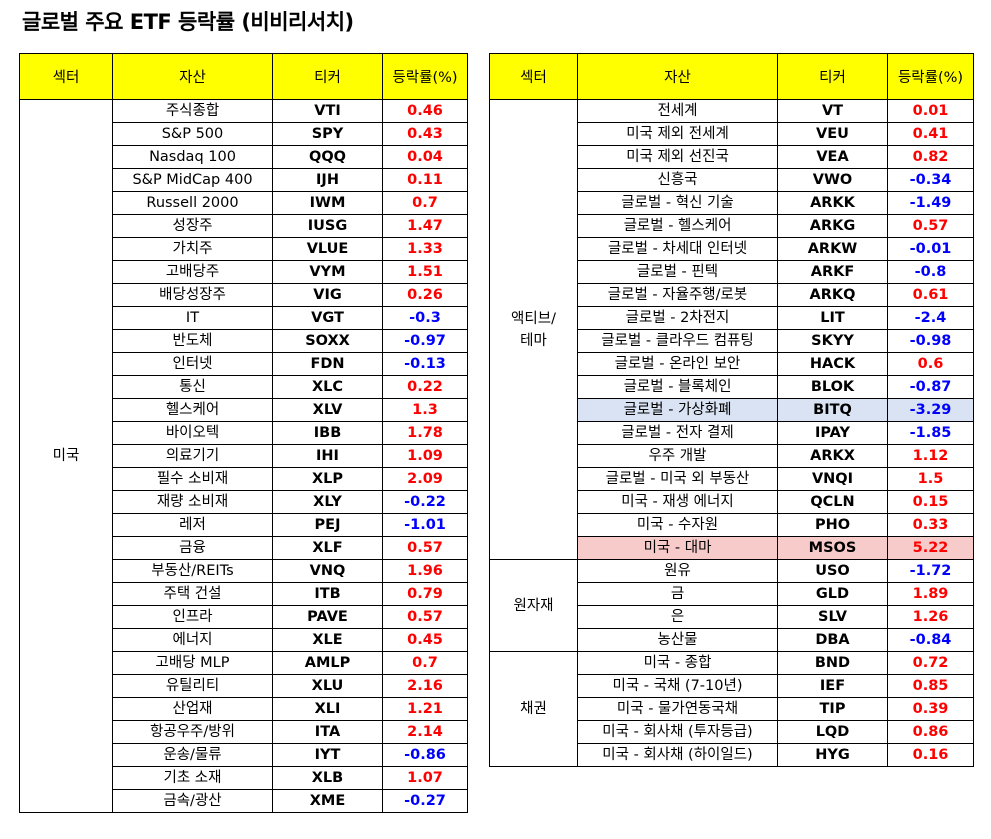 The width and height of the screenshot is (991, 839). I want to click on table-row: S&P MidCap 400 IJH 0.11, so click(244, 180).